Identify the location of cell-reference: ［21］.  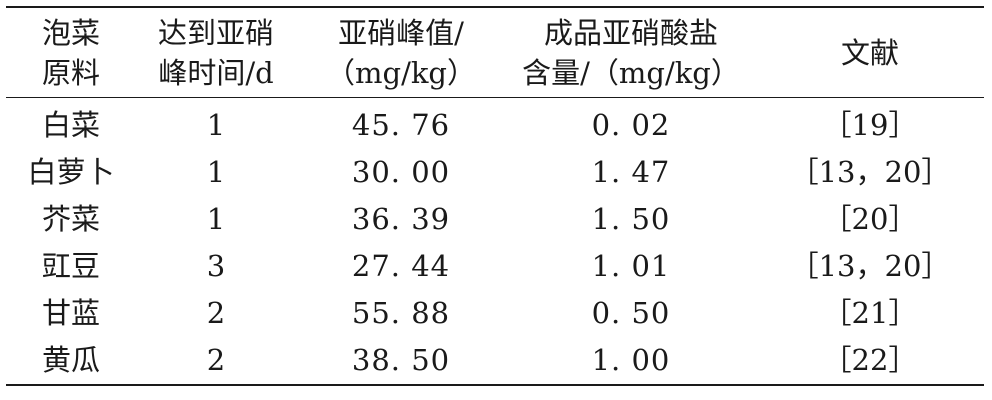
(870, 313).